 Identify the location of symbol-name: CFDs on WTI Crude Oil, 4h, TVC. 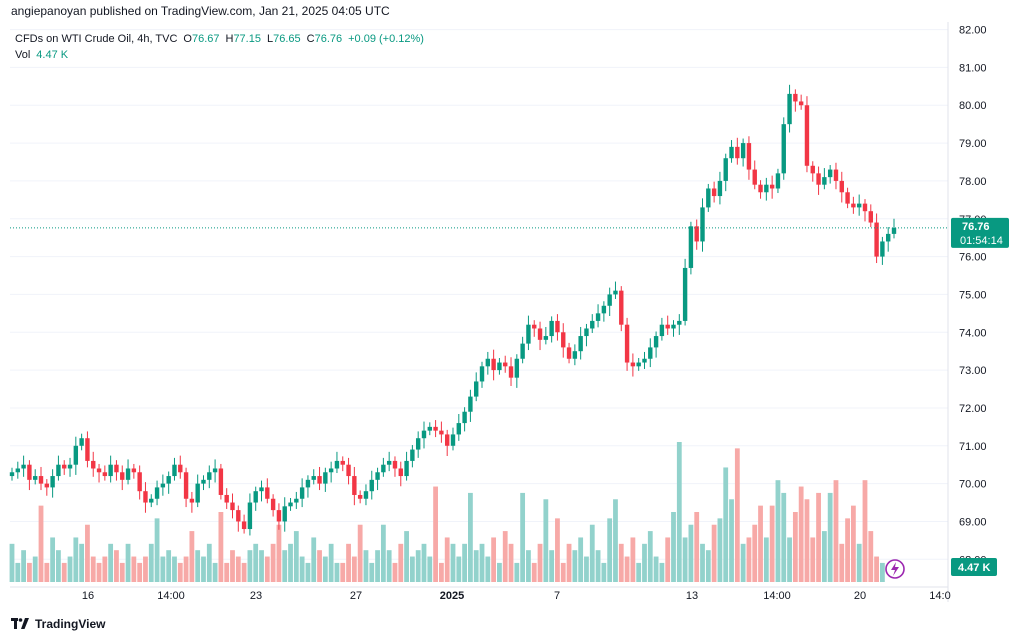
(96, 39).